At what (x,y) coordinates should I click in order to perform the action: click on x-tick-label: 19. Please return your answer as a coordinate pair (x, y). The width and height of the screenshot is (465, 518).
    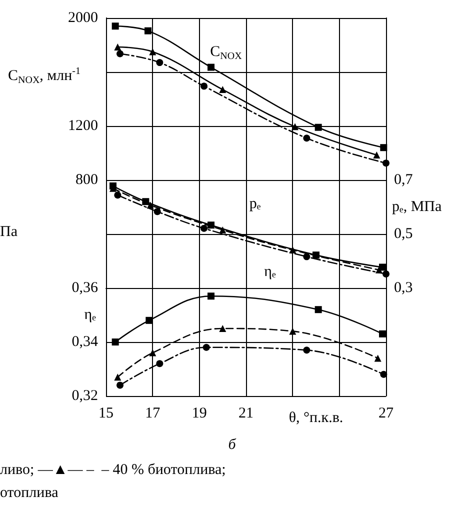
    Looking at the image, I should click on (199, 414).